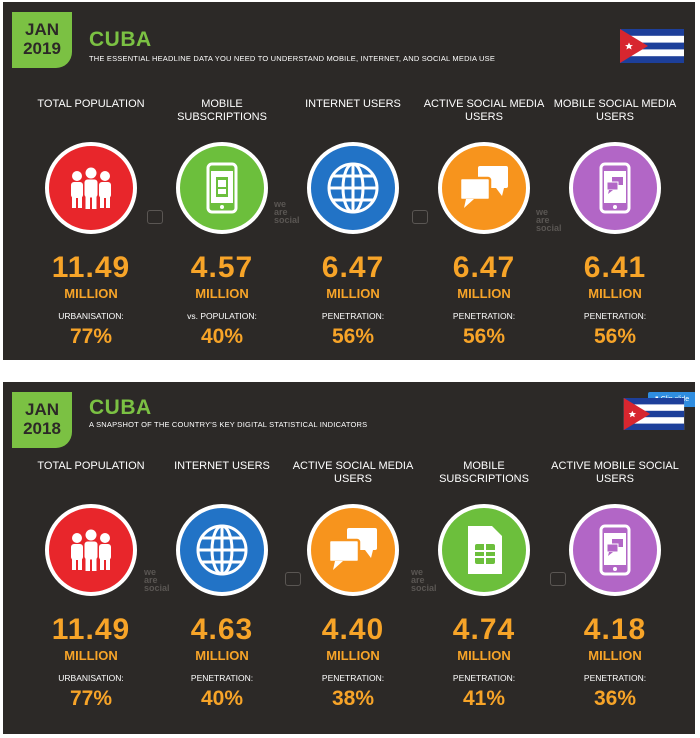 The width and height of the screenshot is (700, 738). I want to click on stat-value: 4.74, so click(484, 629).